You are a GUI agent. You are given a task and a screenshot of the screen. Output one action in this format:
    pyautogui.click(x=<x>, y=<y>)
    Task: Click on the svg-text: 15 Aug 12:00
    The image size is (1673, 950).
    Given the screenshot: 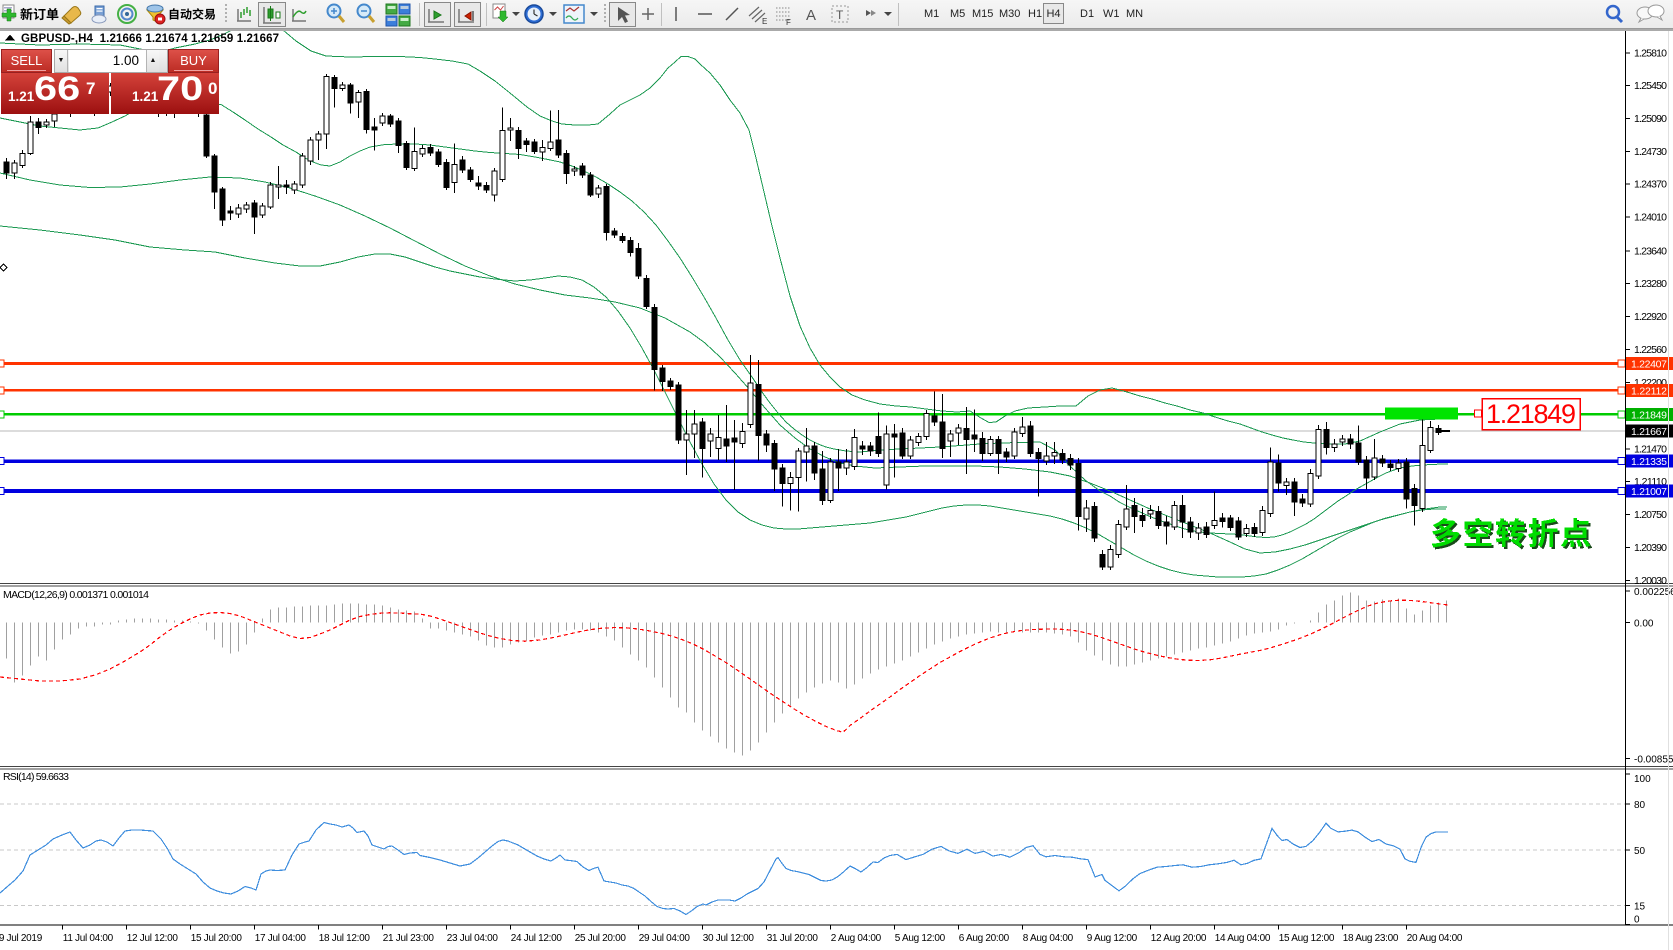 What is the action you would take?
    pyautogui.click(x=1307, y=938)
    